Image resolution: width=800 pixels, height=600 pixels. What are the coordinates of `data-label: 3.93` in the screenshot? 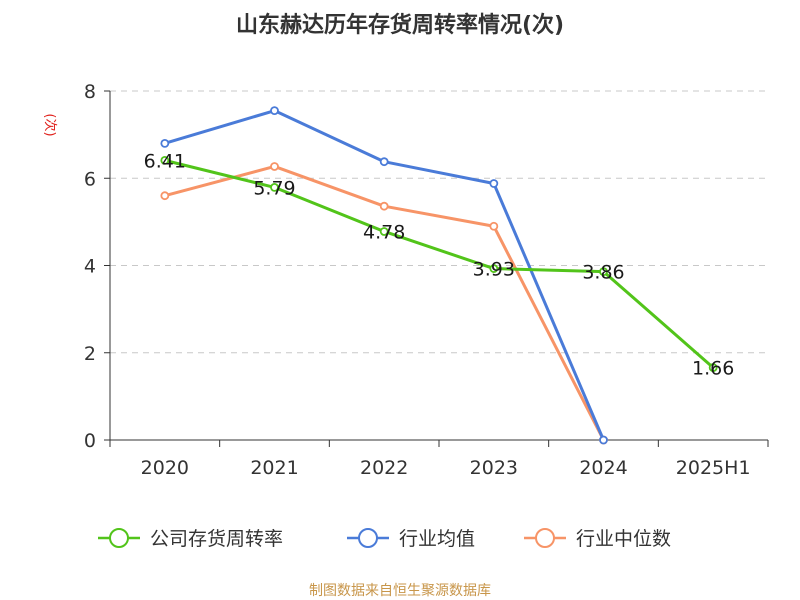 It's located at (494, 270).